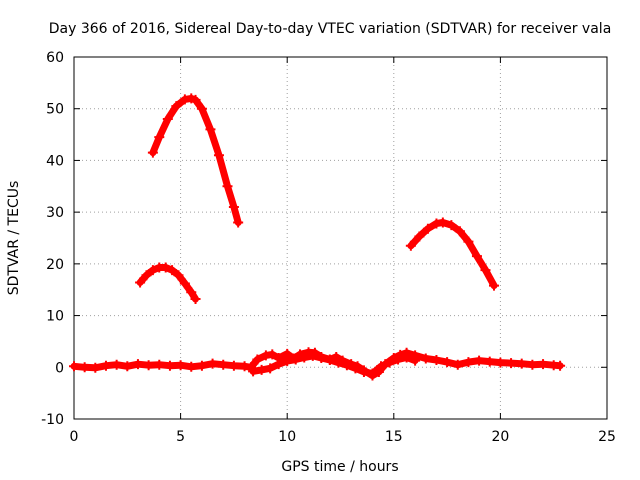  Describe the element at coordinates (74, 437) in the screenshot. I see `x-tick-label: 0` at that location.